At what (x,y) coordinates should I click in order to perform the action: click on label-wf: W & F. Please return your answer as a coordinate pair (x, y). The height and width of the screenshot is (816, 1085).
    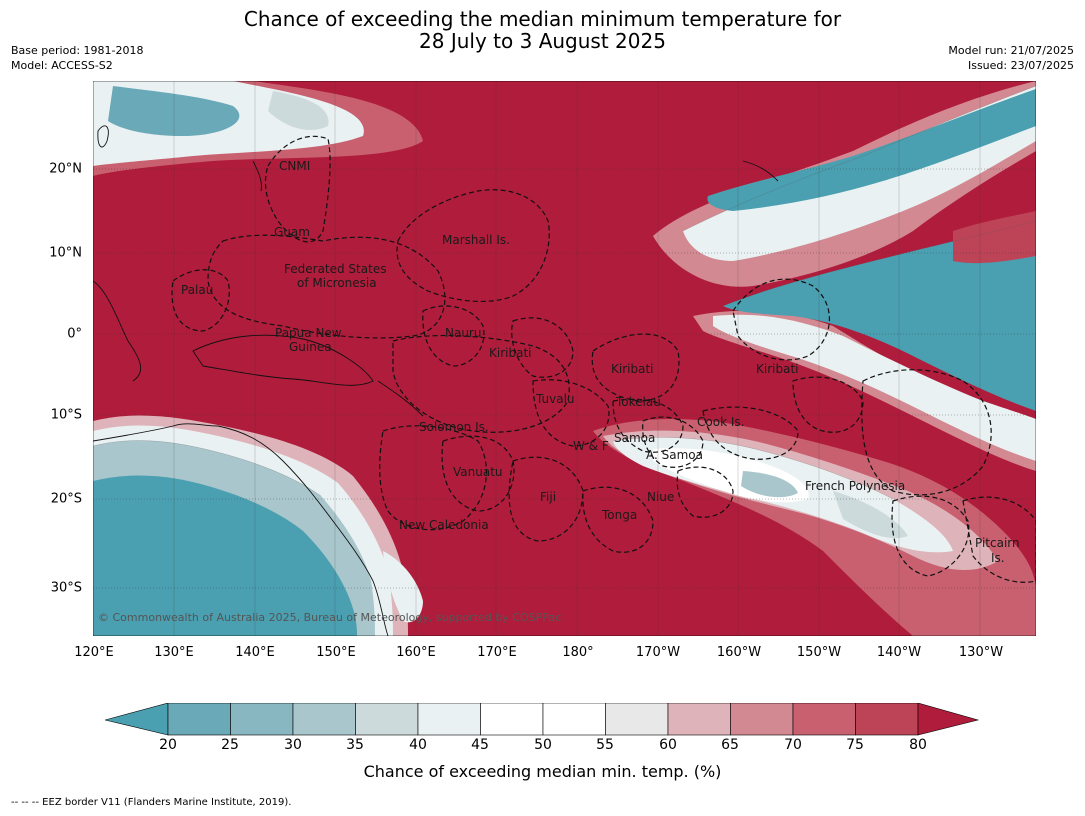
    Looking at the image, I should click on (591, 446).